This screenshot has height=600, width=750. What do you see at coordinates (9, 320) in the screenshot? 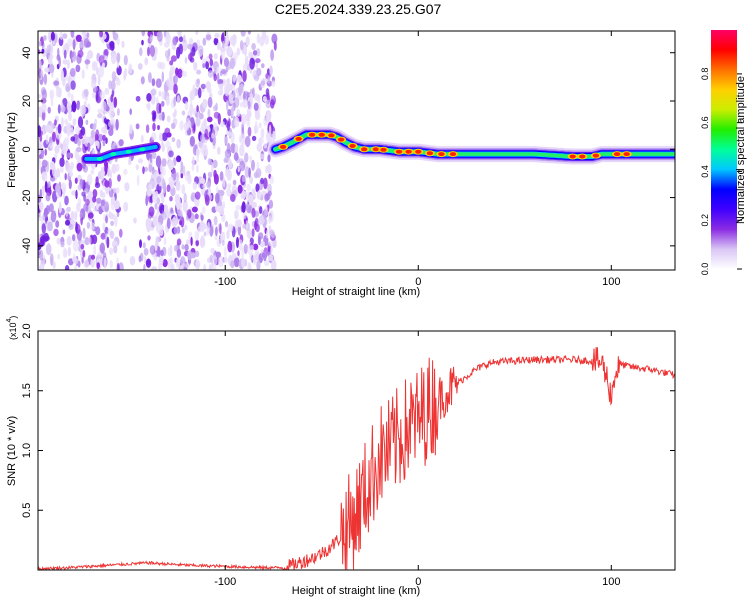
I see `snr-multiplier-exponent: 4` at bounding box center [9, 320].